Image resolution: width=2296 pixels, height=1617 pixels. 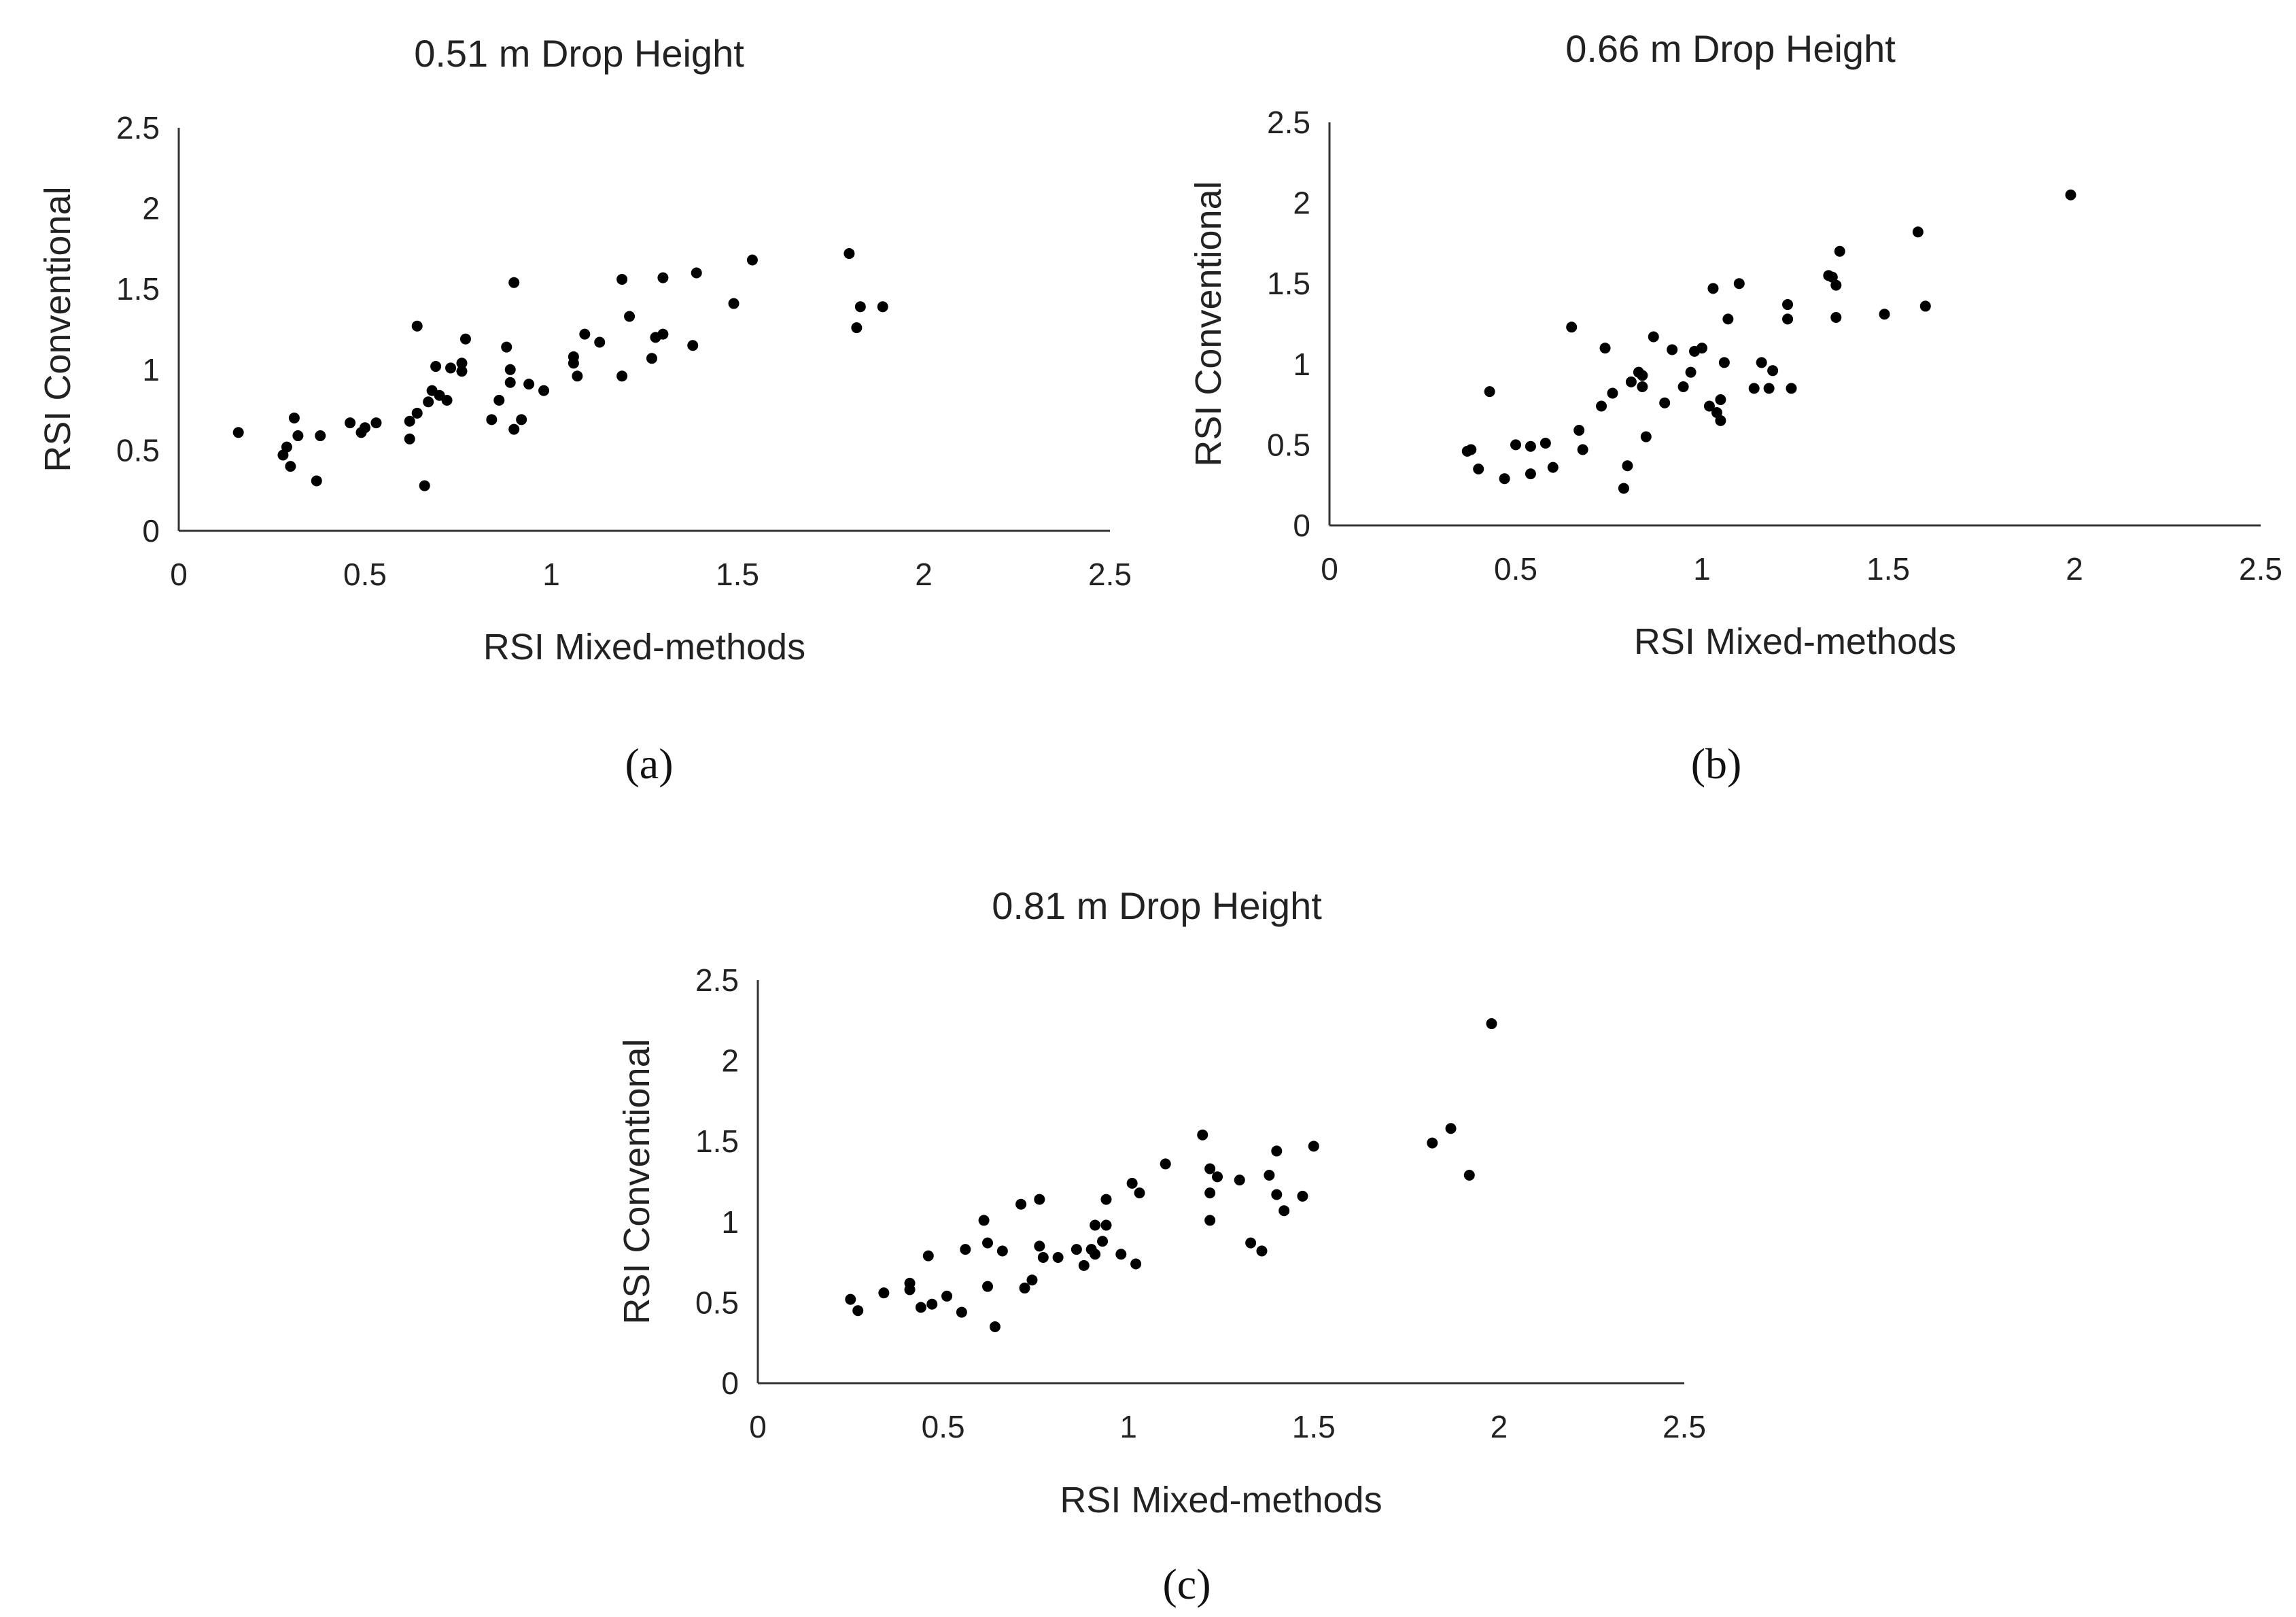 What do you see at coordinates (1731, 48) in the screenshot?
I see `chart-title: 0.66 m Drop Height` at bounding box center [1731, 48].